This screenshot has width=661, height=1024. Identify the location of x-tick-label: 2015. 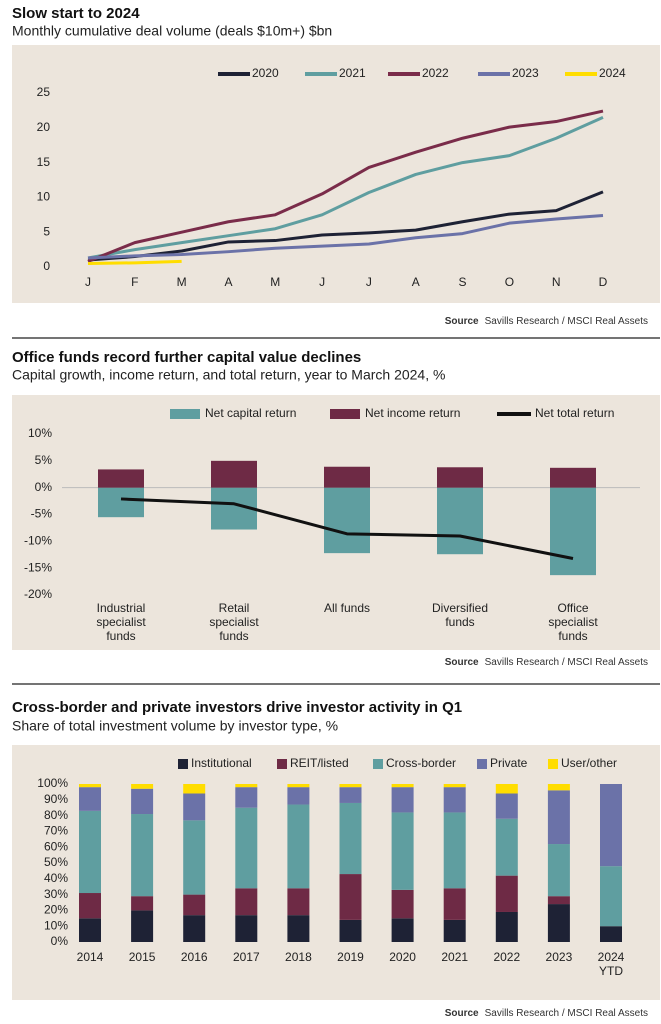
(142, 957).